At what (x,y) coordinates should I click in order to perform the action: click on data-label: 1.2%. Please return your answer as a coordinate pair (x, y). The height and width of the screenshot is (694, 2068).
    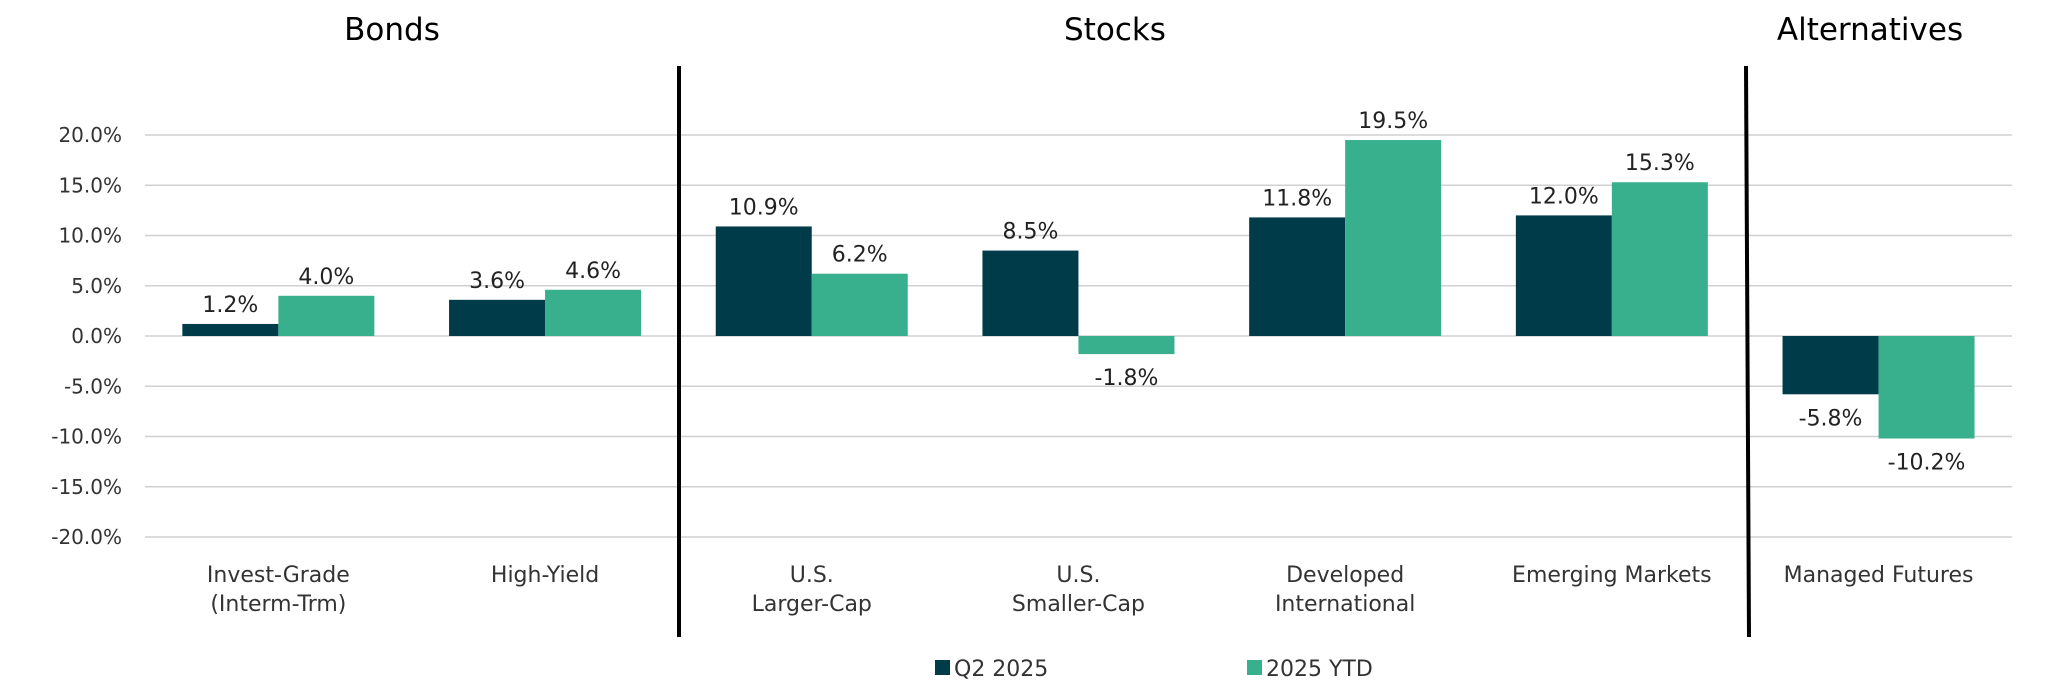
    Looking at the image, I should click on (230, 305).